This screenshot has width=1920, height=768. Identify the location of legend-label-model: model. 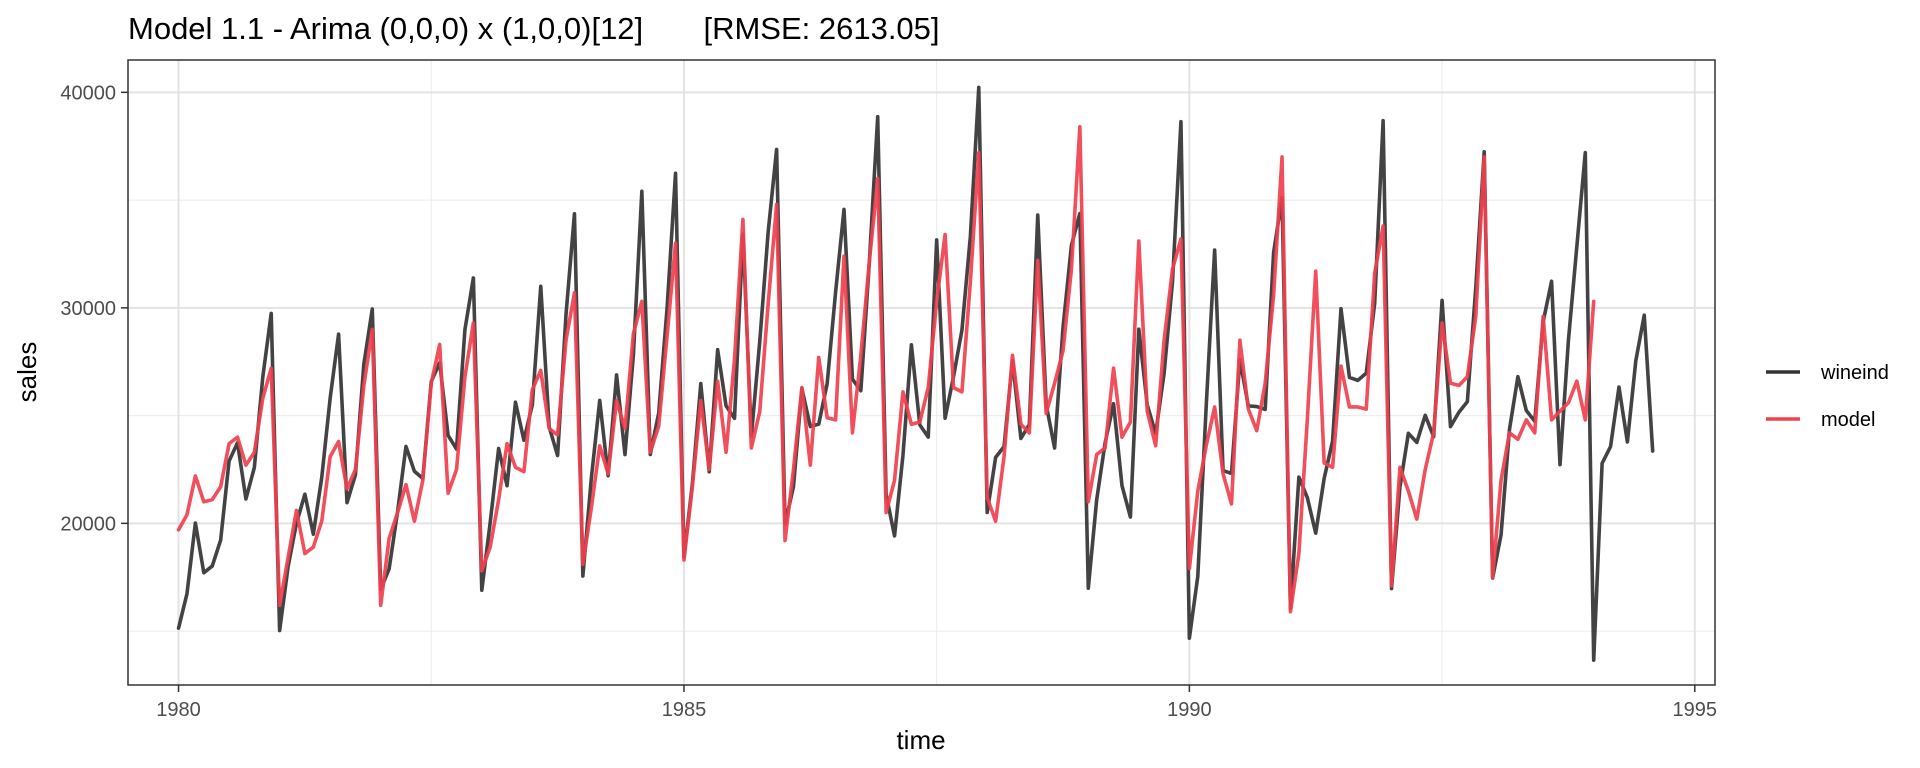
(1848, 420).